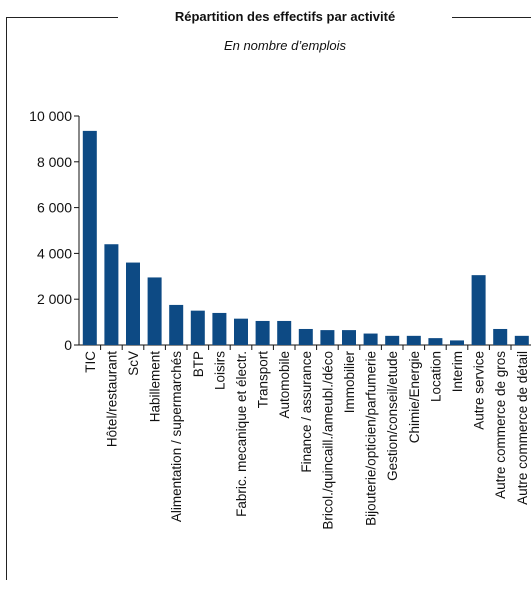  I want to click on x-tick-label: Bijouterie/opticien/parfumerie, so click(371, 438).